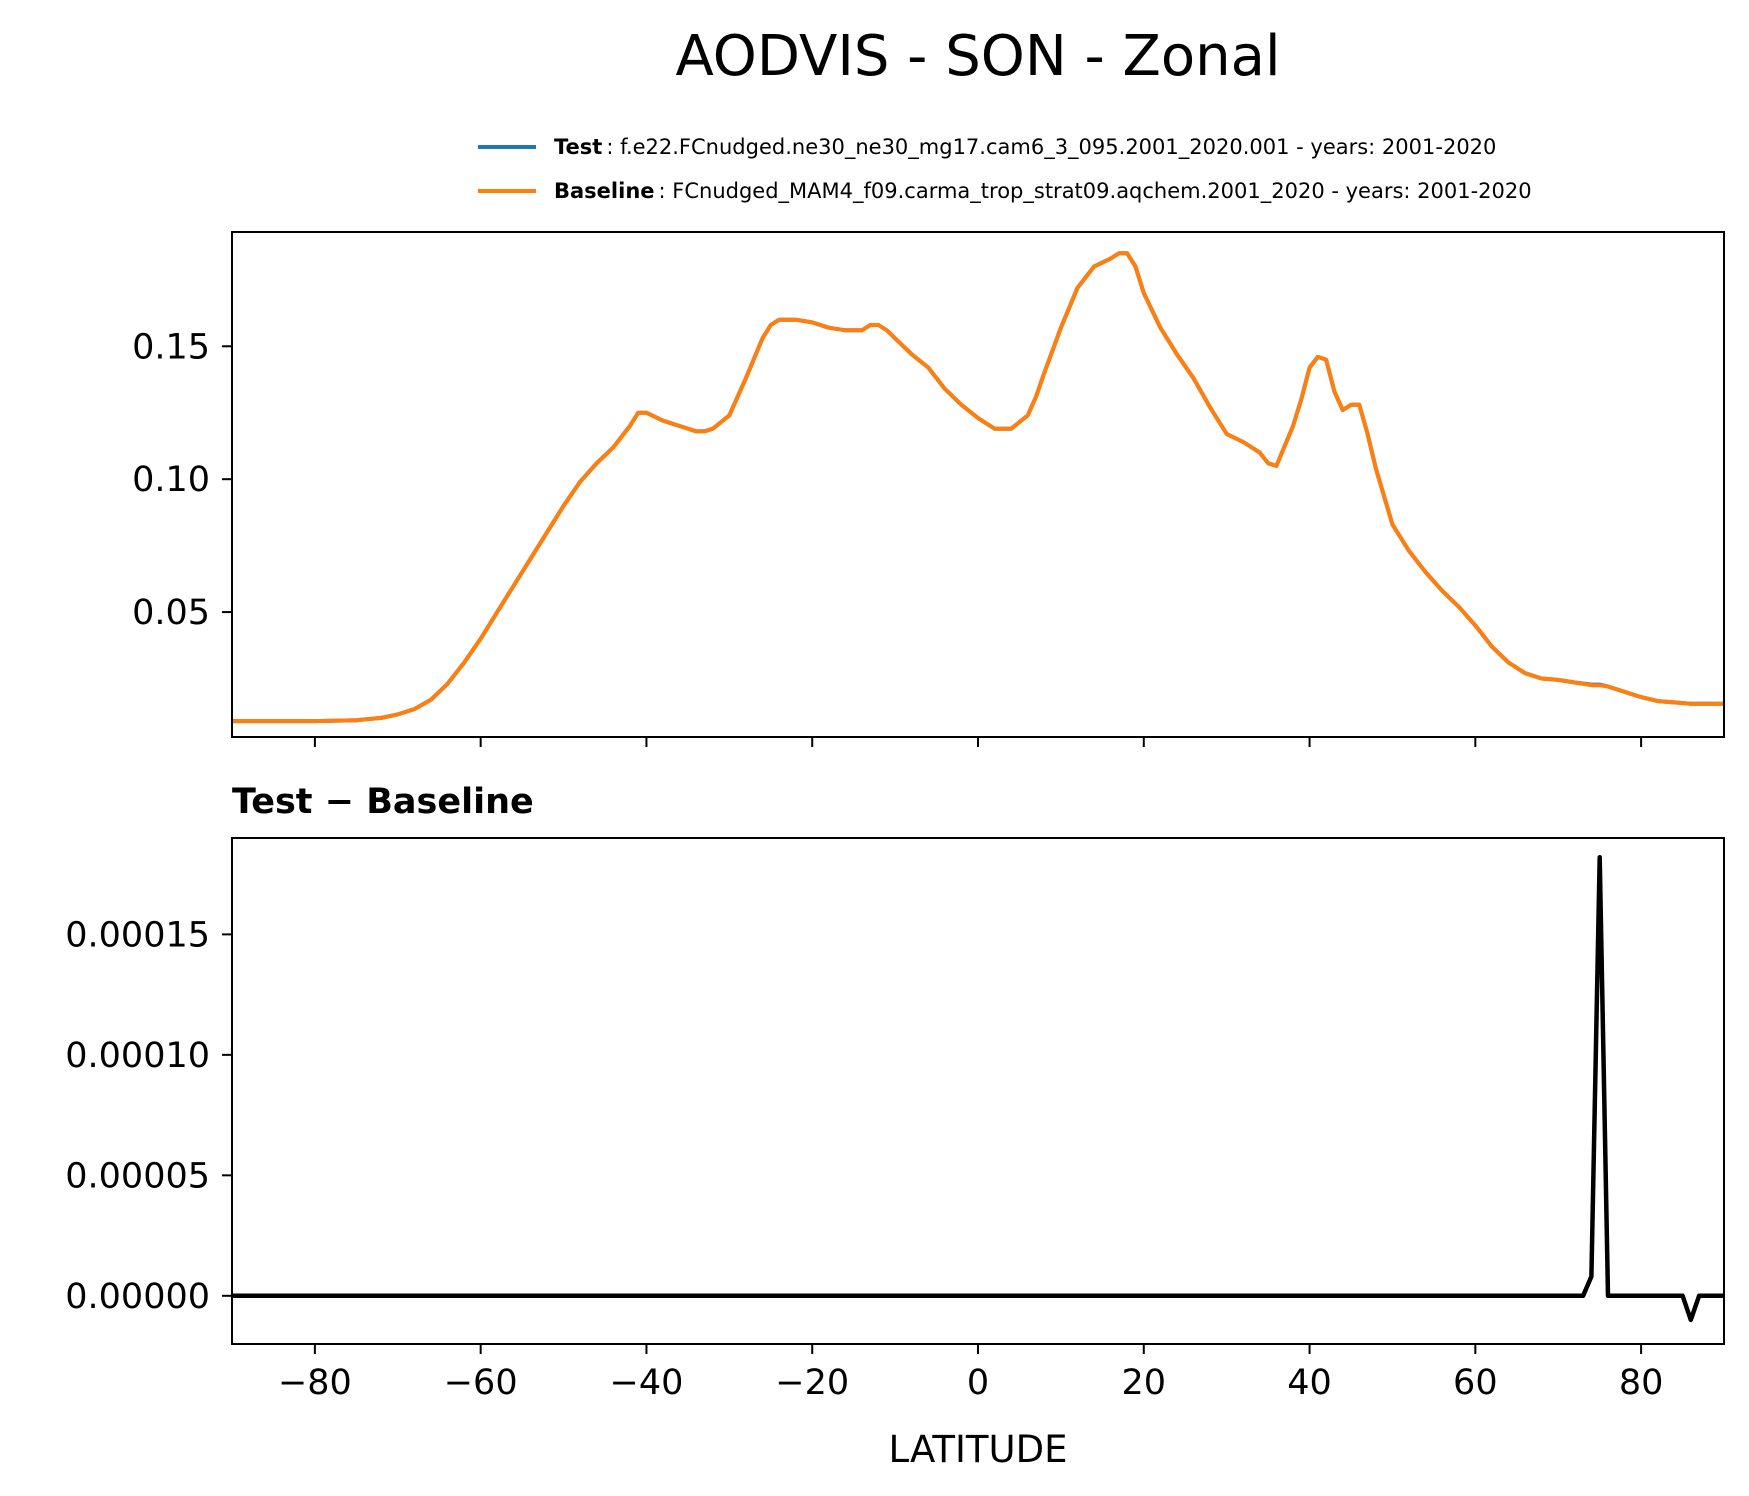  What do you see at coordinates (1641, 1383) in the screenshot?
I see `bottom-xtick-label: 80` at bounding box center [1641, 1383].